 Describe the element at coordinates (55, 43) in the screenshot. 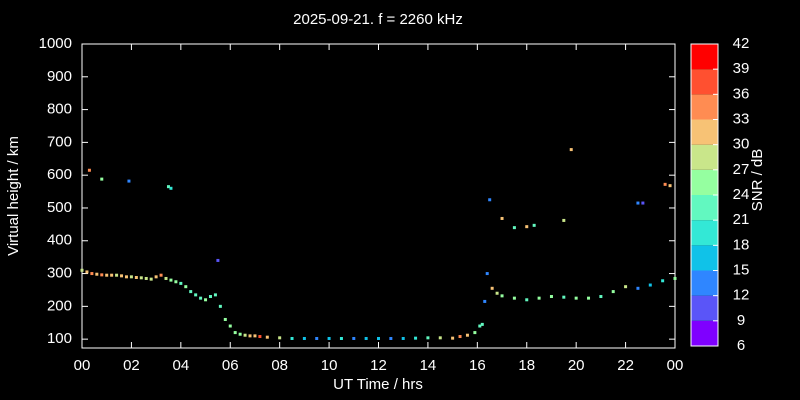

I see `y-tick-label: 1000` at that location.